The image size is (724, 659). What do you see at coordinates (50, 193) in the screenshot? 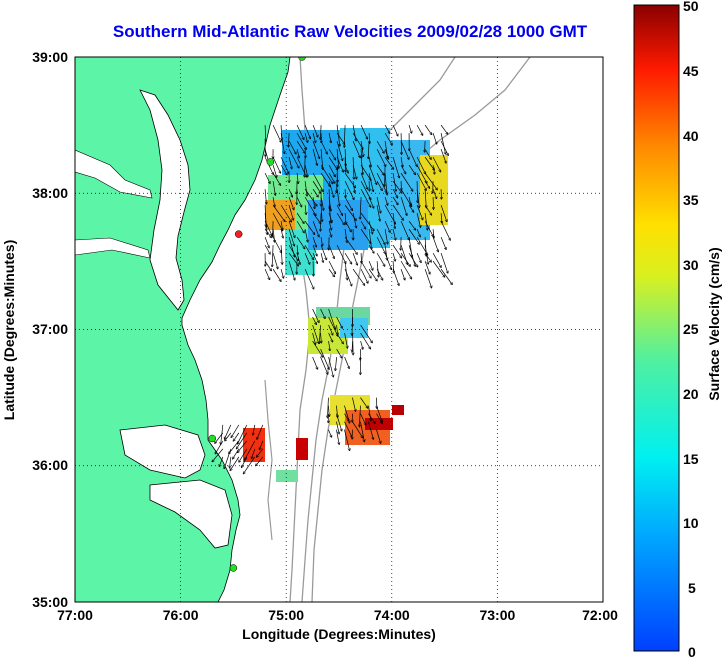
I see `y-tick-label: 38:00` at bounding box center [50, 193].